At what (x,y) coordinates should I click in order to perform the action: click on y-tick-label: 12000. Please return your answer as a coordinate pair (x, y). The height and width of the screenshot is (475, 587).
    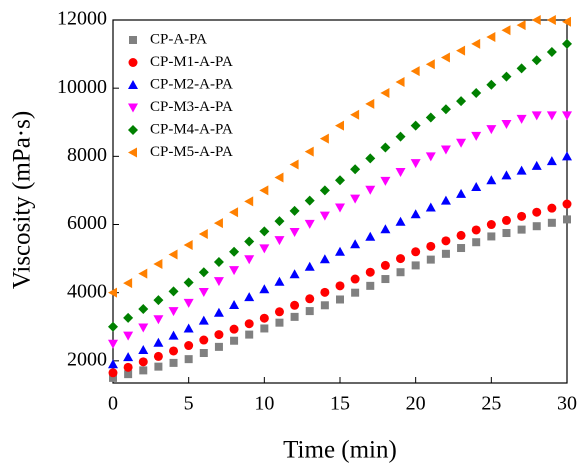
    Looking at the image, I should click on (82, 19).